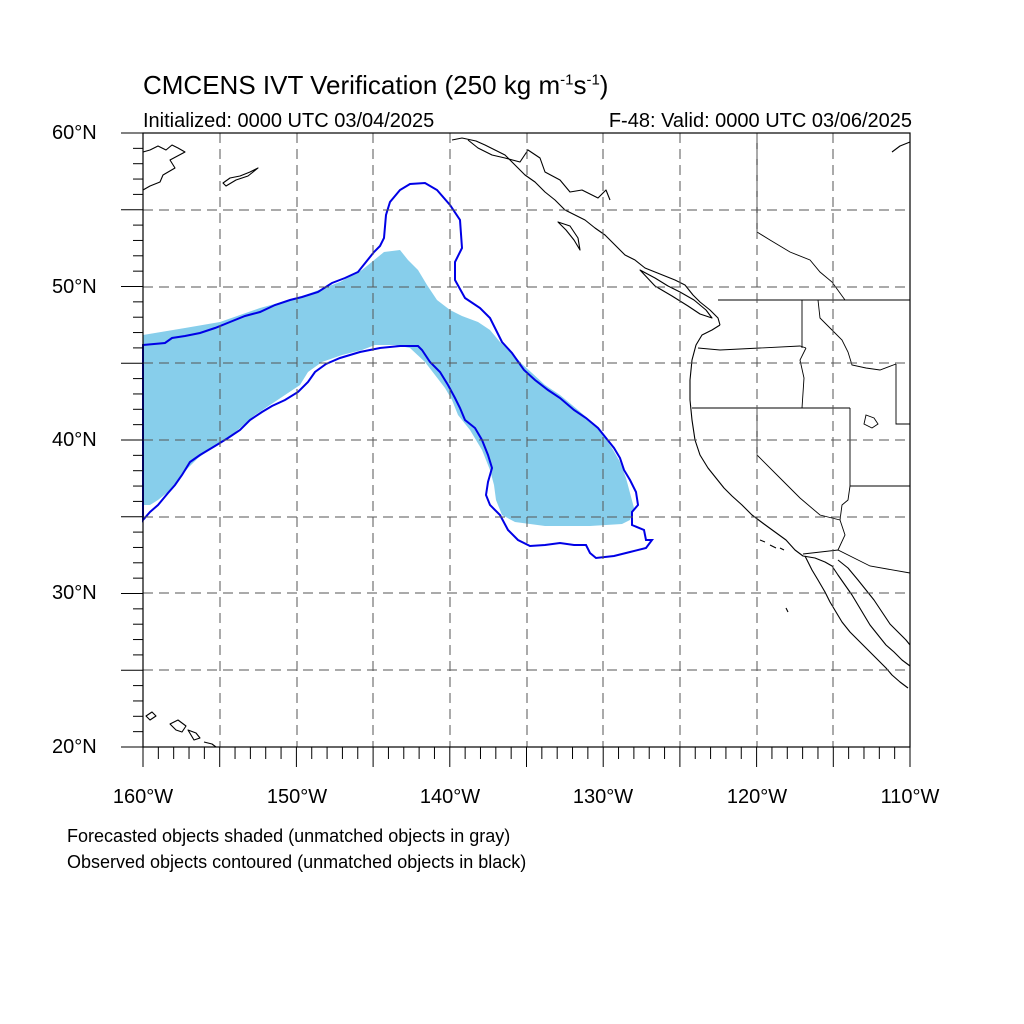 The width and height of the screenshot is (1024, 1024). I want to click on coastline-alaska-west-islands, so click(240, 177).